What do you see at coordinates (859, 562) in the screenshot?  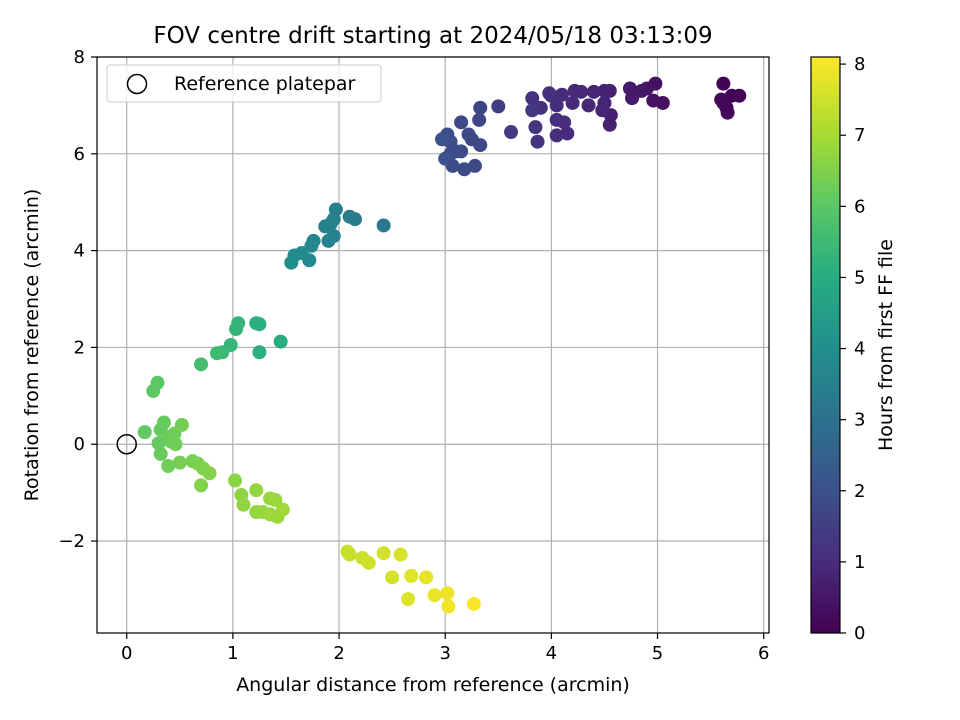 I see `colorbar-tick-label: 1` at bounding box center [859, 562].